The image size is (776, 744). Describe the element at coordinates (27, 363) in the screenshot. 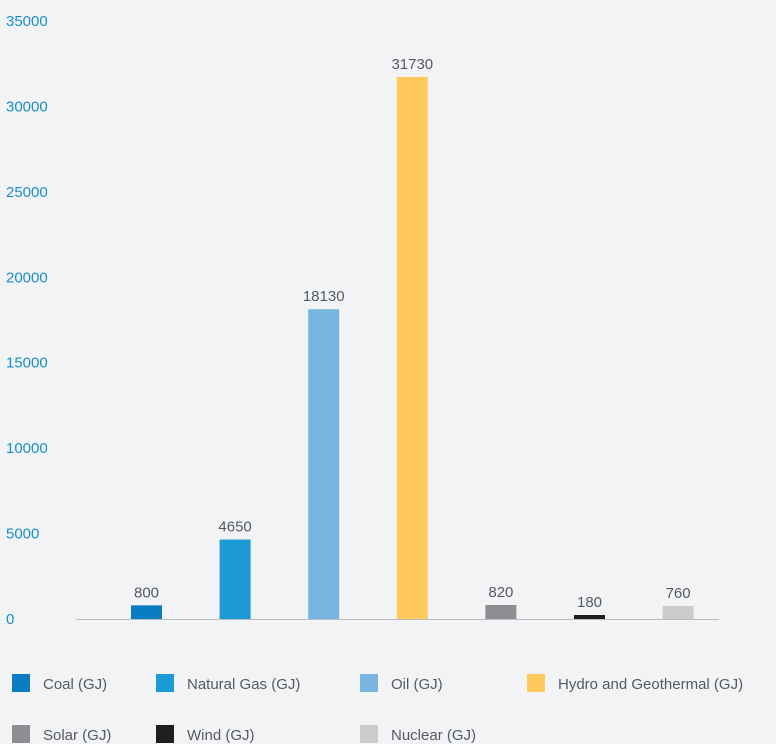

I see `y-tick-label: 15000` at that location.